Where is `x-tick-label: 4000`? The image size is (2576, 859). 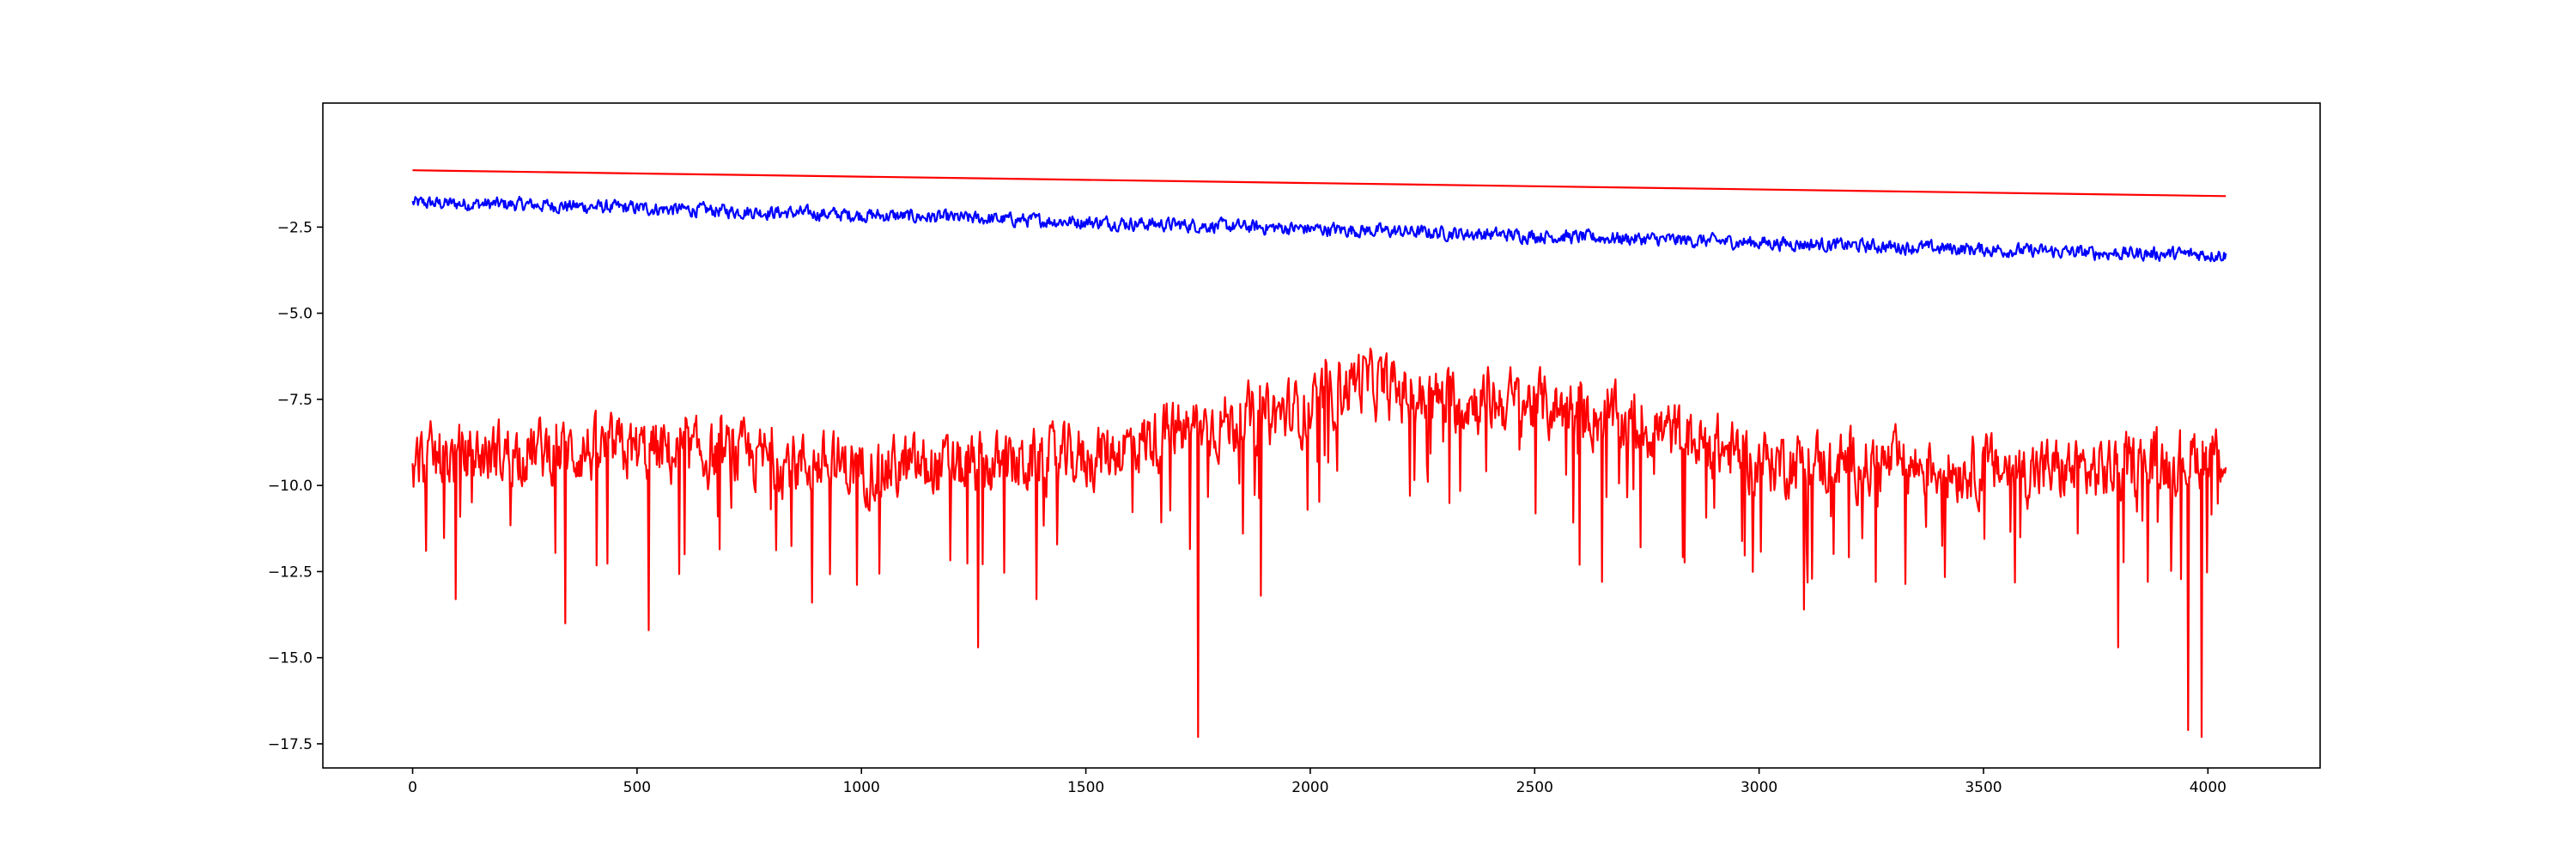 x-tick-label: 4000 is located at coordinates (2208, 788).